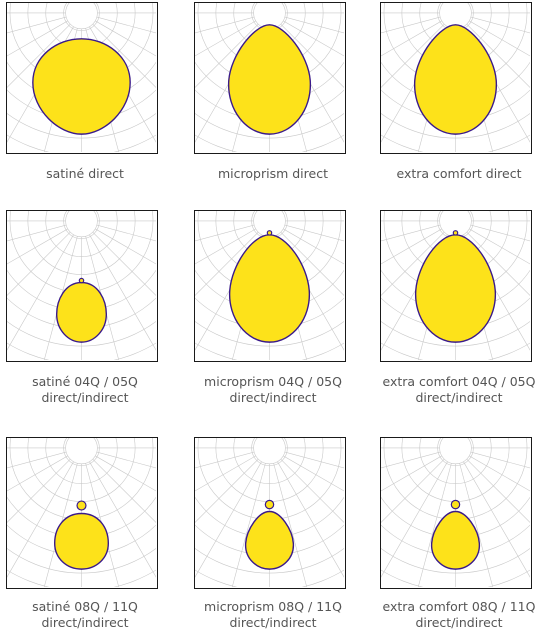  I want to click on caption: satiné 08Q / 11Q direct/indirect, so click(85, 614).